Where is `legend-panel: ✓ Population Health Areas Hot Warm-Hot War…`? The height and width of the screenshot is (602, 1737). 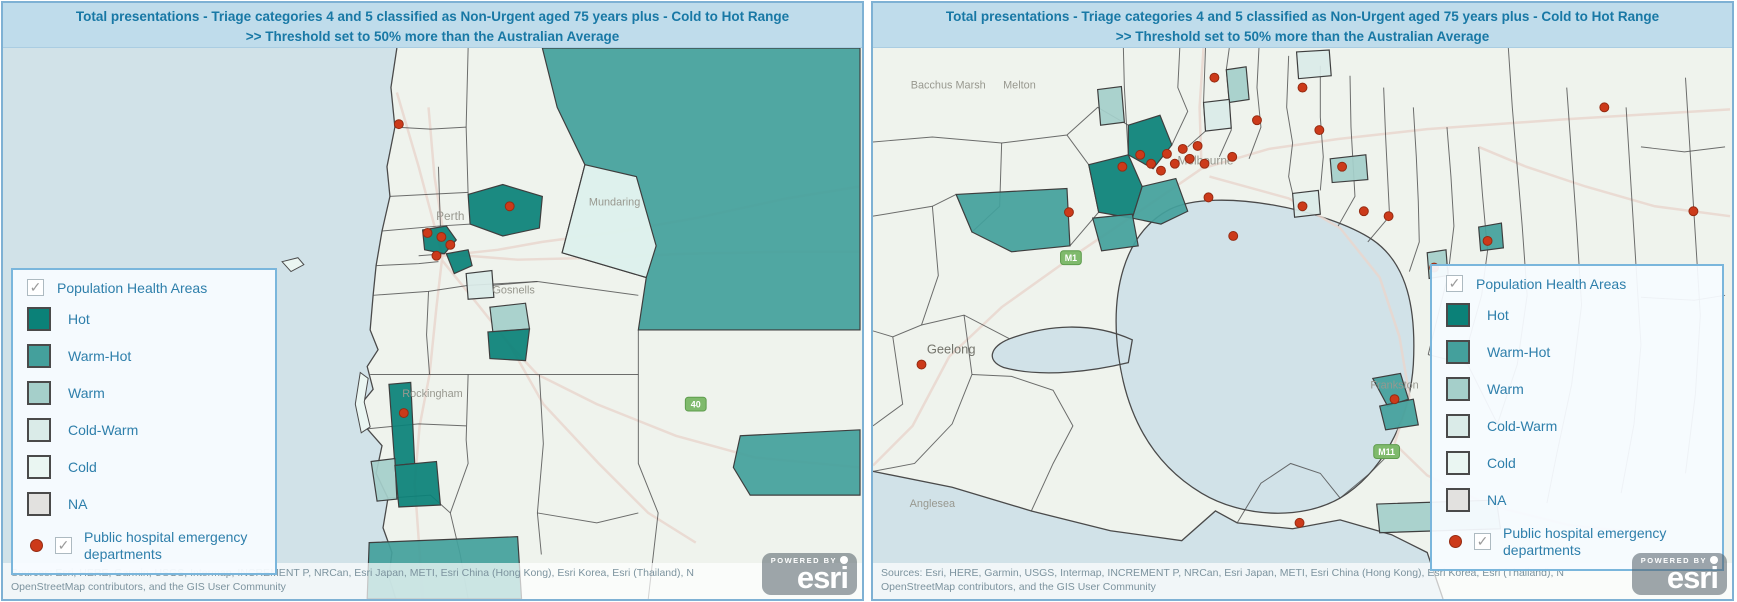
legend-panel: ✓ Population Health Areas Hot Warm-Hot War… is located at coordinates (144, 421).